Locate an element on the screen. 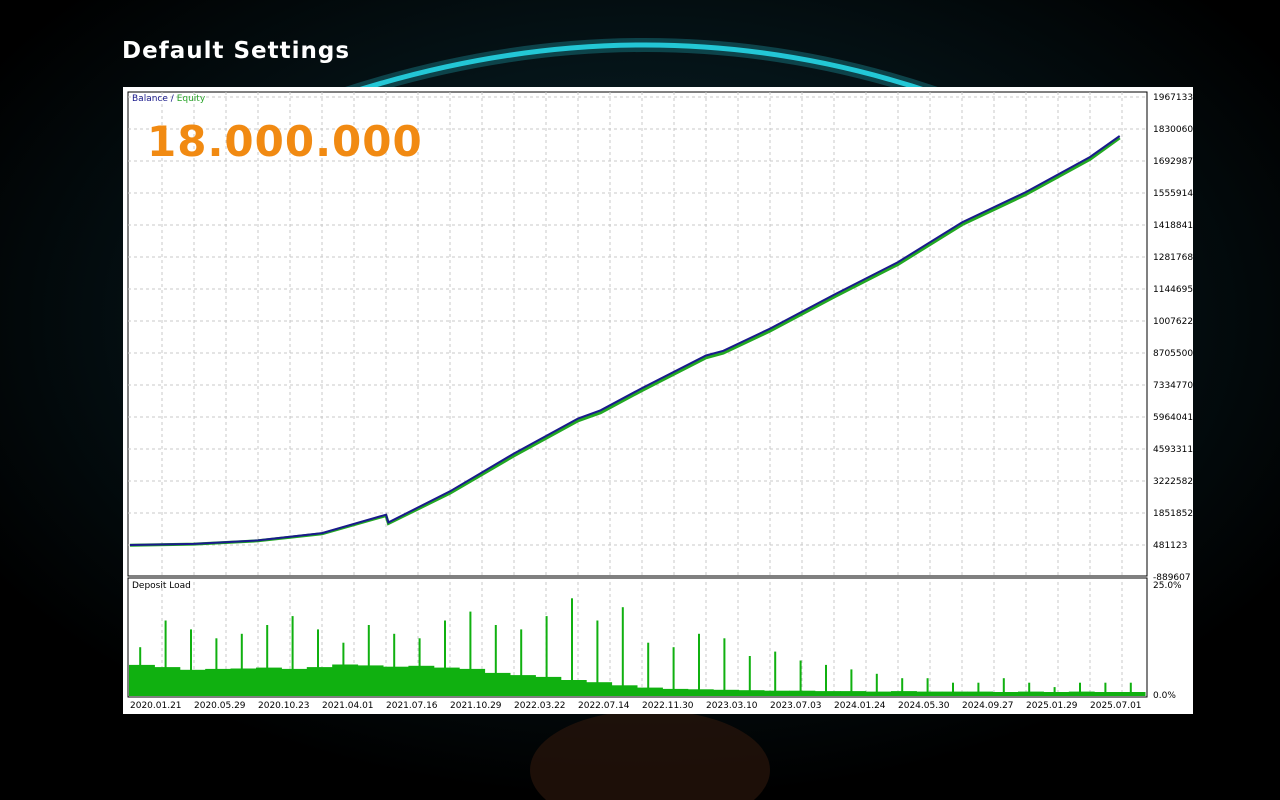 The height and width of the screenshot is (800, 1280). x-tick-label: 2020.05.29 is located at coordinates (220, 706).